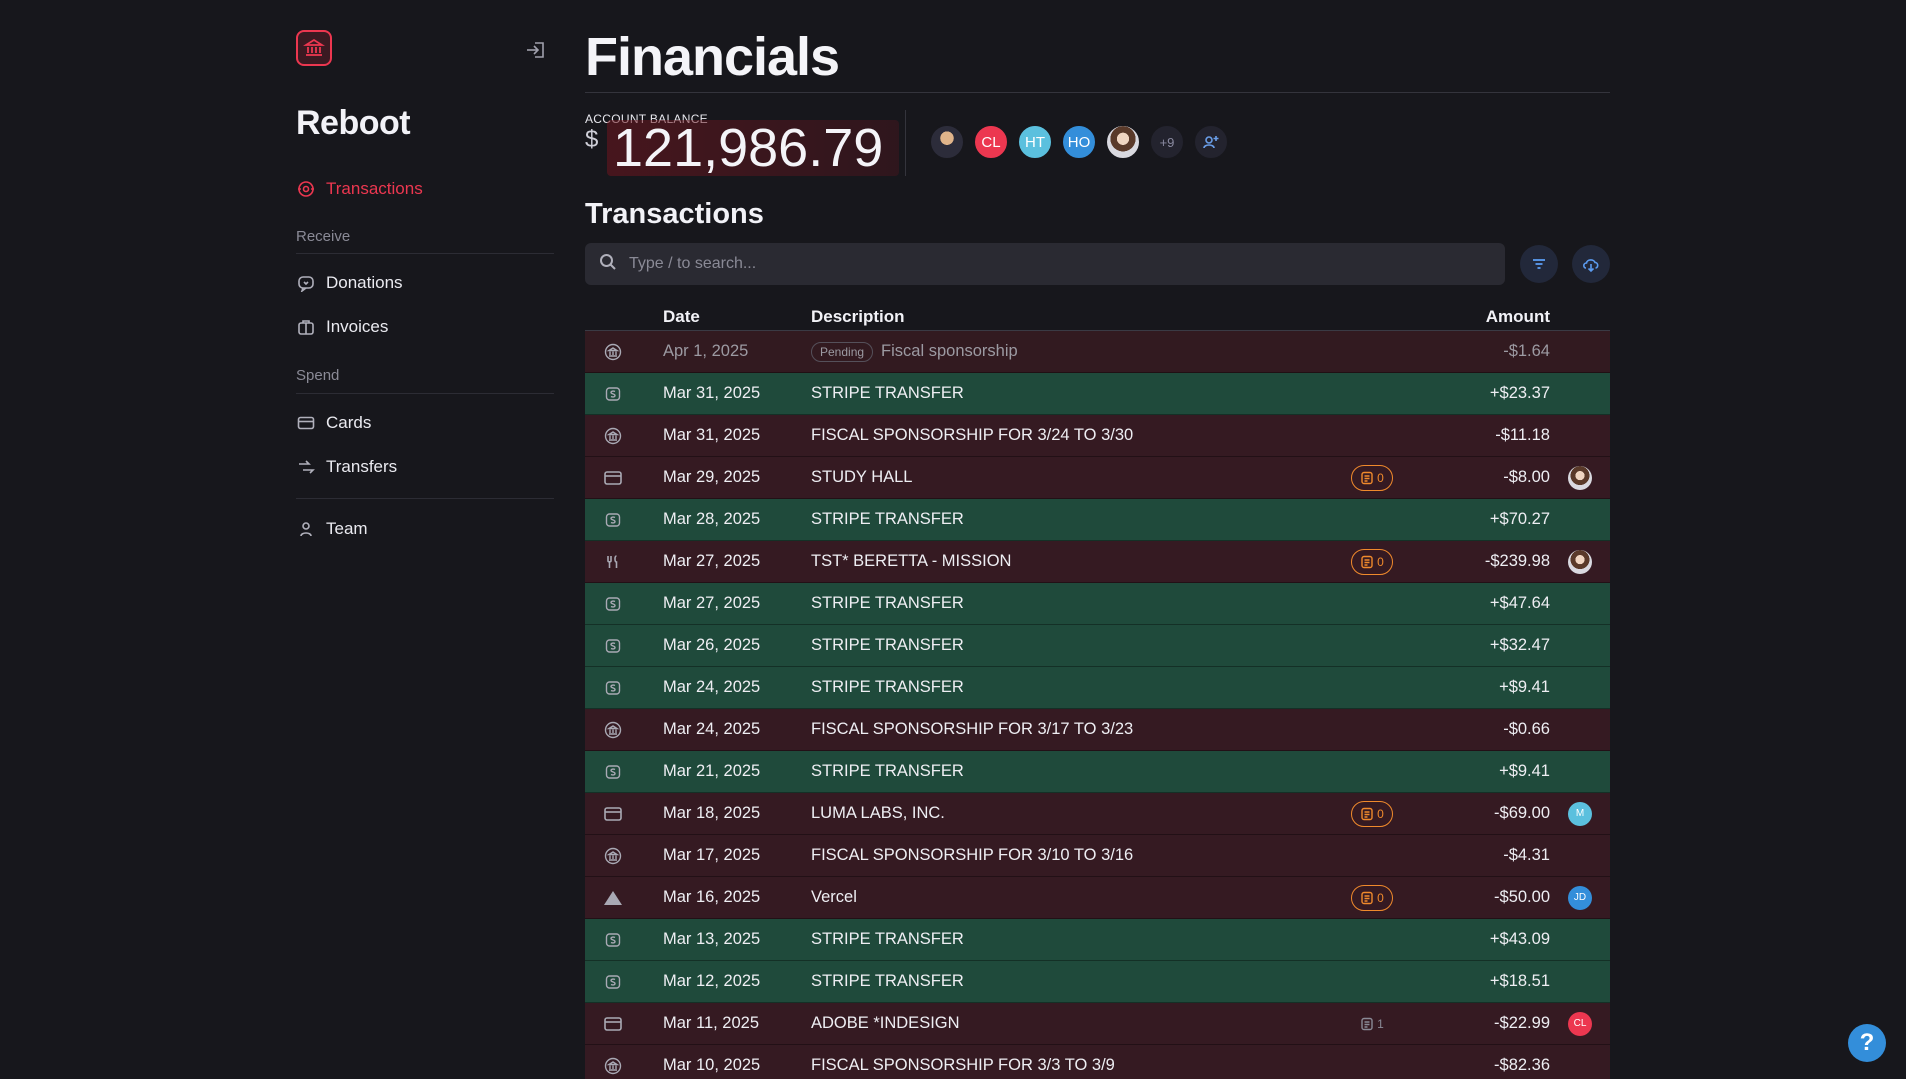  I want to click on table-row: Mar 12, 2025 STRIPE TRANSFER +$18.51, so click(1097, 982).